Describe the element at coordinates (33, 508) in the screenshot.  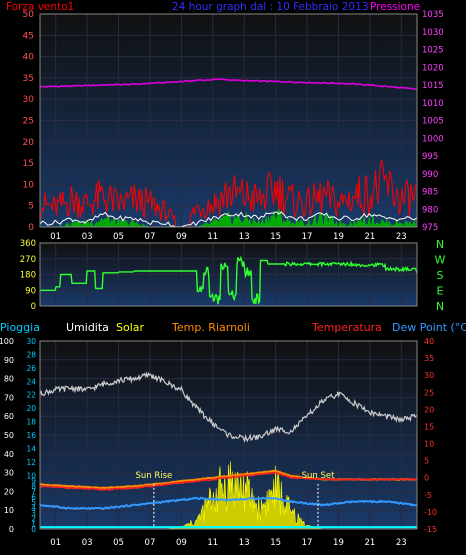
I see `panel3-left-tick-inner: 4` at that location.